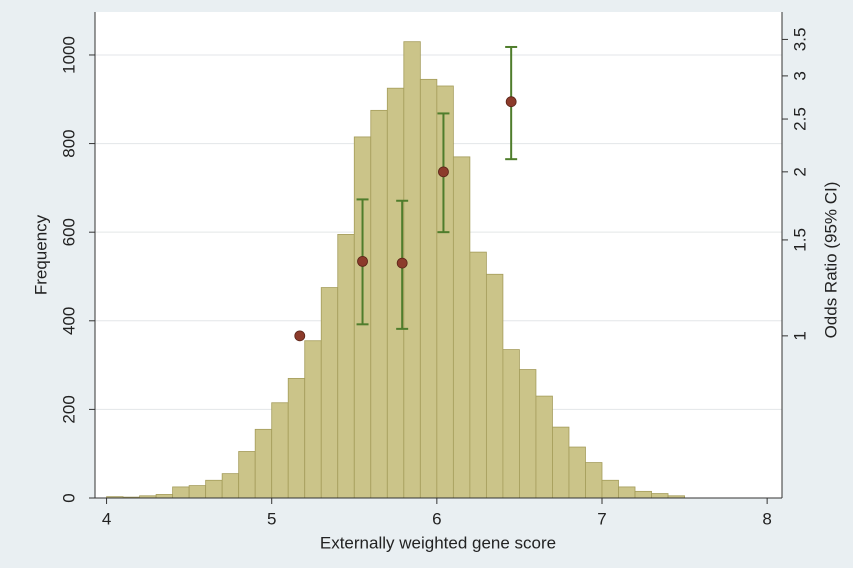 The width and height of the screenshot is (853, 568). What do you see at coordinates (799, 119) in the screenshot?
I see `y2-tick-label: 2.5` at bounding box center [799, 119].